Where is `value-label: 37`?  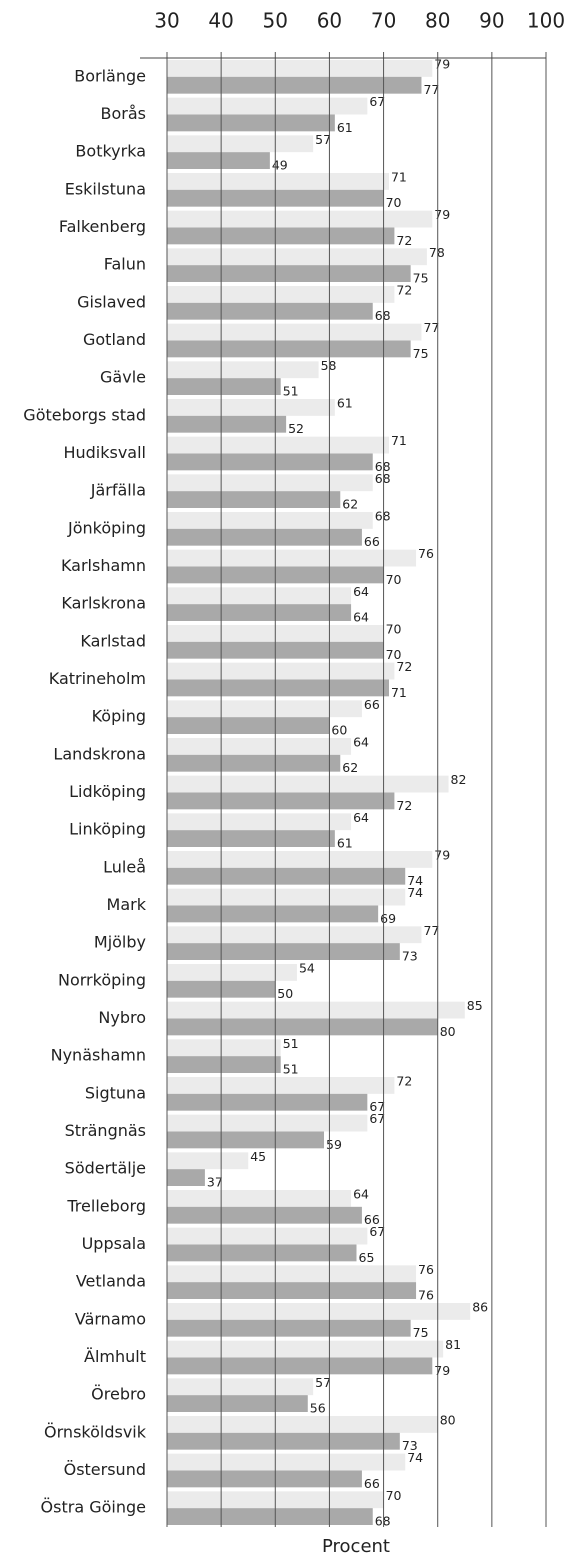 value-label: 37 is located at coordinates (215, 1182).